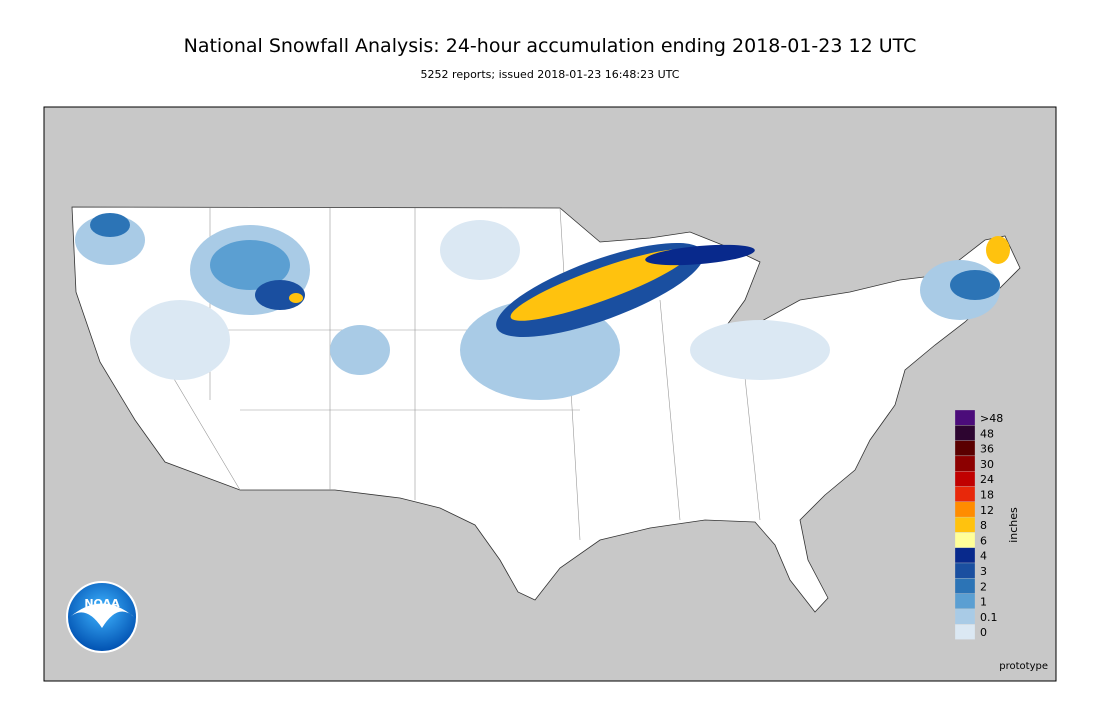  Describe the element at coordinates (1023, 666) in the screenshot. I see `footnote: prototype` at that location.